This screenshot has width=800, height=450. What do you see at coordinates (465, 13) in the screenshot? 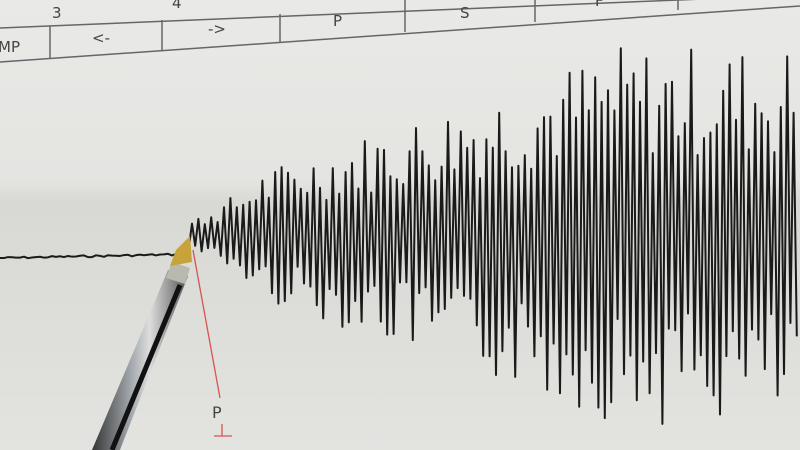
I see `header-top-cell: S` at bounding box center [465, 13].